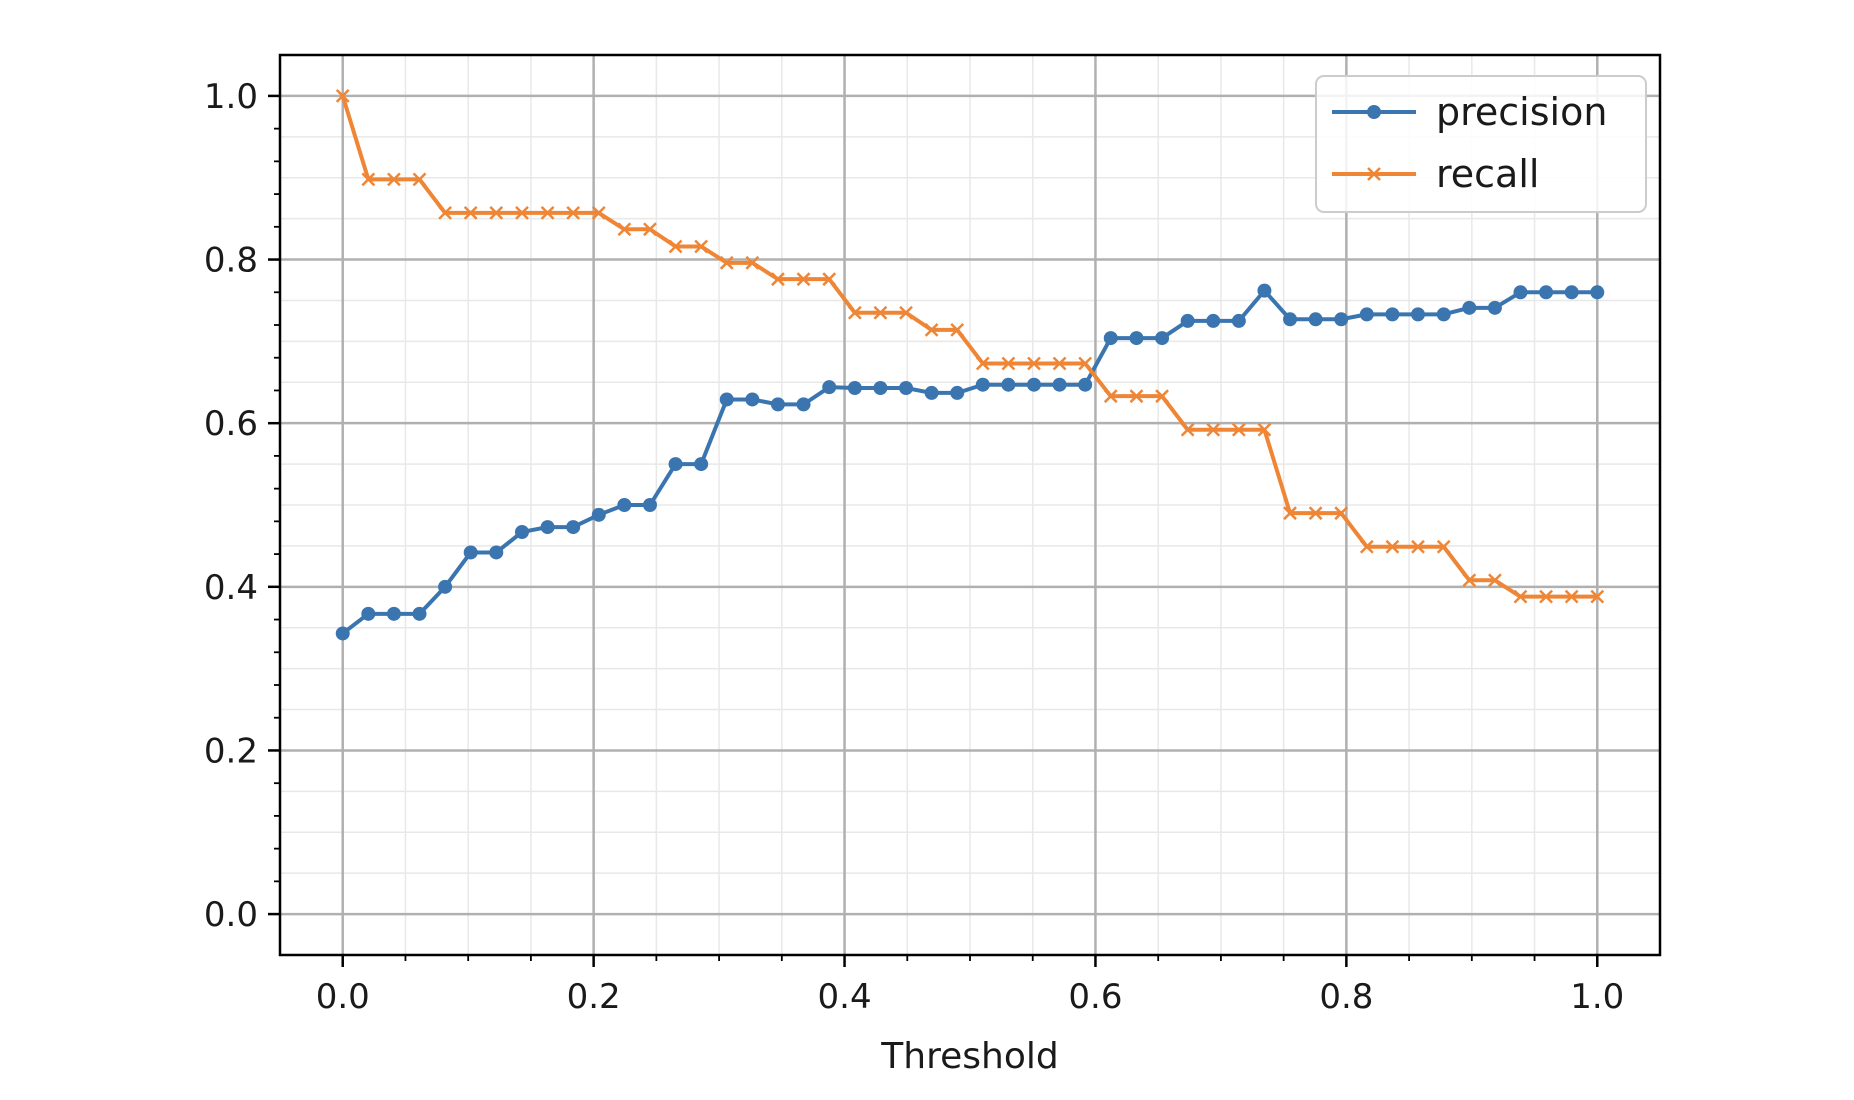  What do you see at coordinates (231, 751) in the screenshot?
I see `y-tick-label: 0.2` at bounding box center [231, 751].